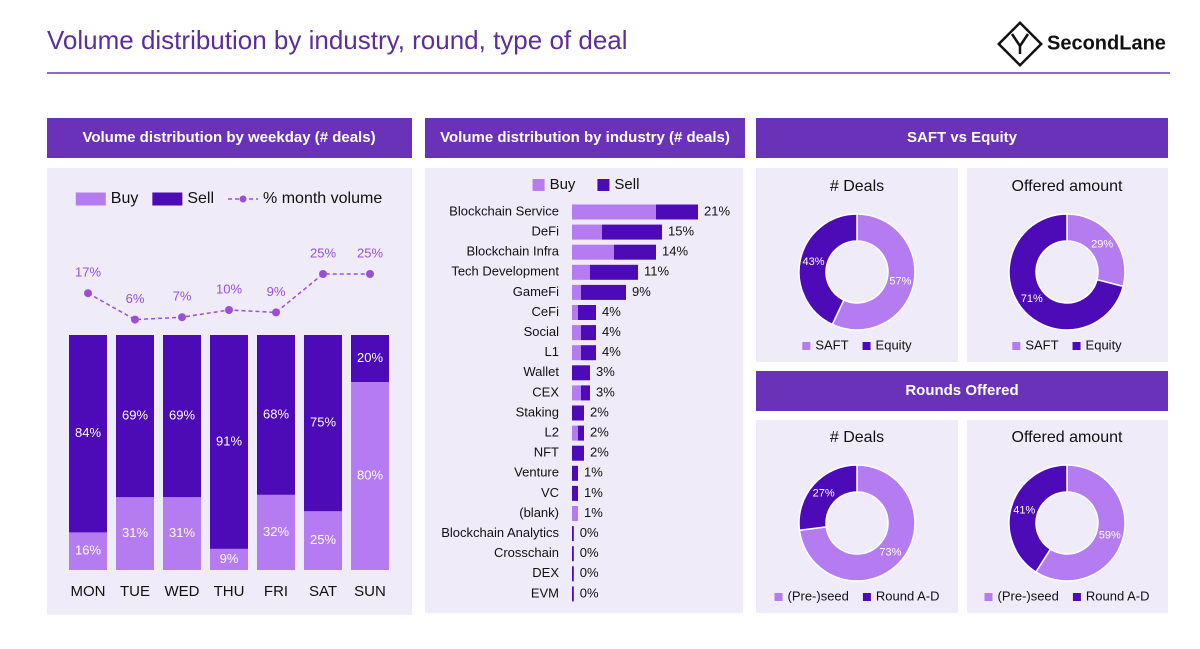 The width and height of the screenshot is (1200, 649). Describe the element at coordinates (536, 472) in the screenshot. I see `y-tick-label: Venture` at that location.